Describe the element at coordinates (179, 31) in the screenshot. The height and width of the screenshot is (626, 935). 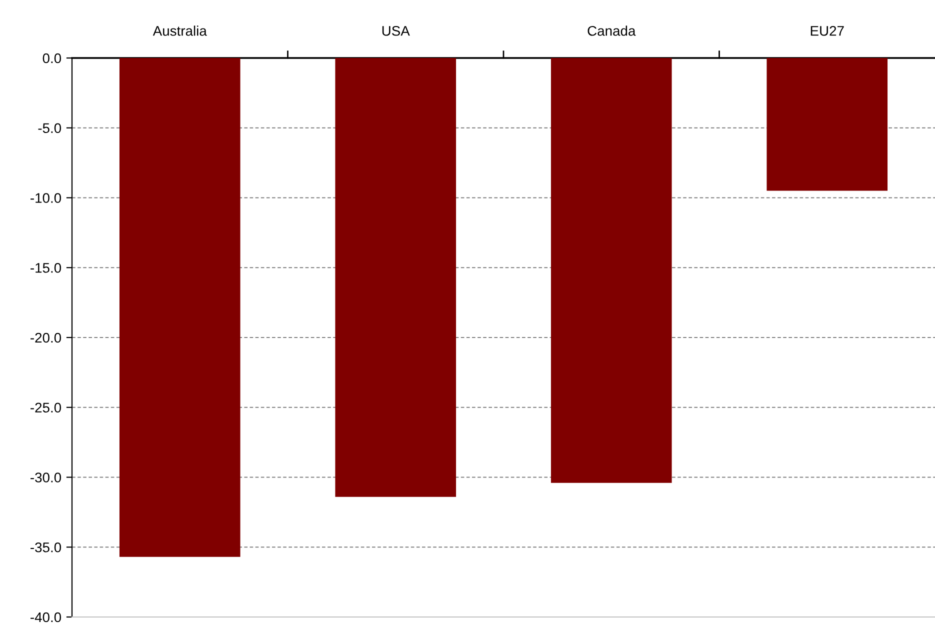
I see `x-tick-label: Australia` at that location.